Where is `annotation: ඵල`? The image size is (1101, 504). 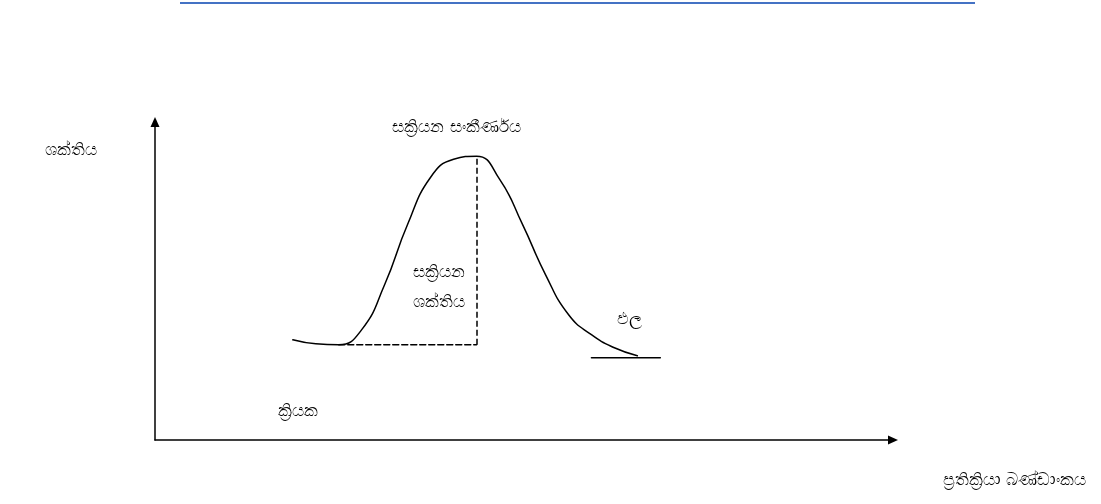 annotation: ඵල is located at coordinates (630, 318).